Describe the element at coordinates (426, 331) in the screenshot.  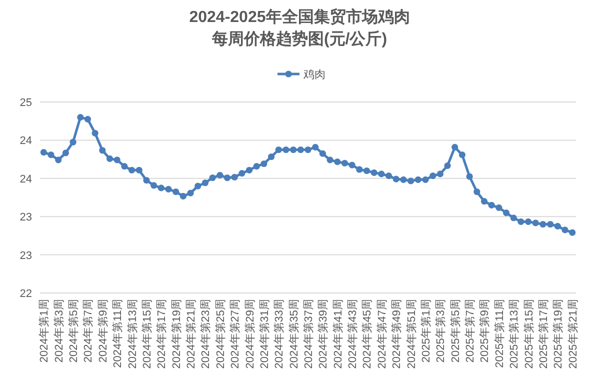
I see `x-tick-label: 2025年第1周` at that location.